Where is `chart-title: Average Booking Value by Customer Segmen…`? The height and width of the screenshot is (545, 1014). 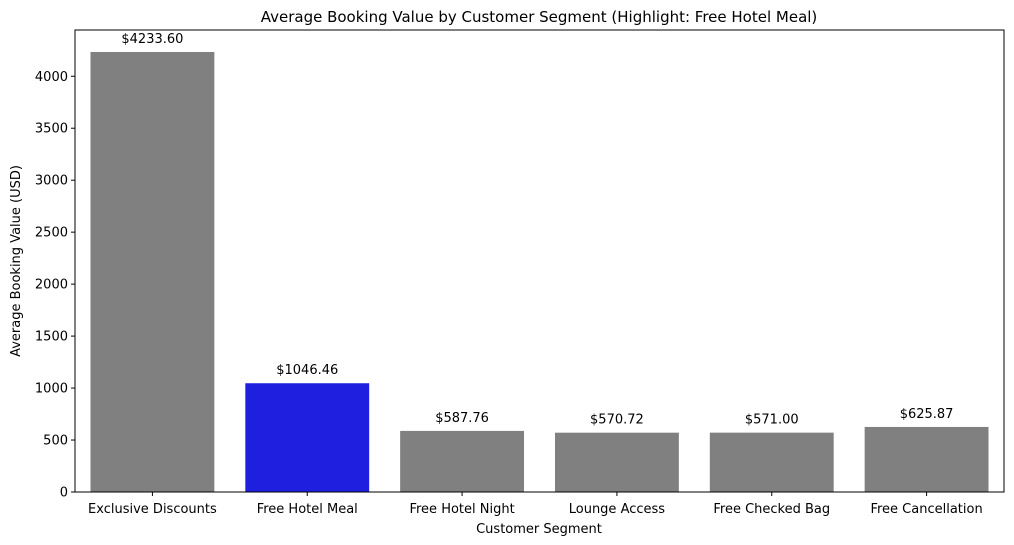 chart-title: Average Booking Value by Customer Segmen… is located at coordinates (539, 17).